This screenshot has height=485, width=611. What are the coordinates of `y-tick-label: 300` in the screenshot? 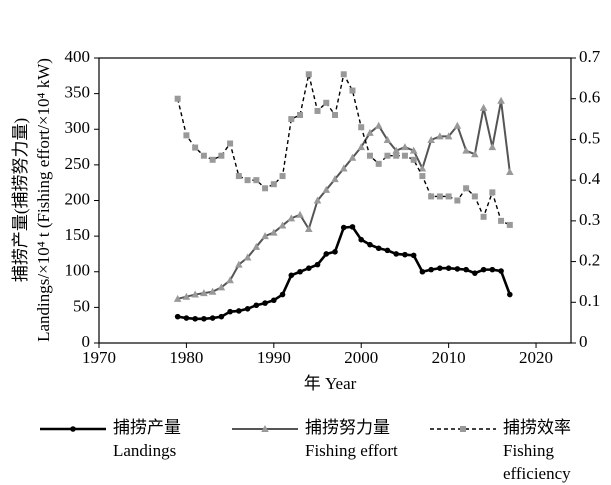 It's located at (78, 127).